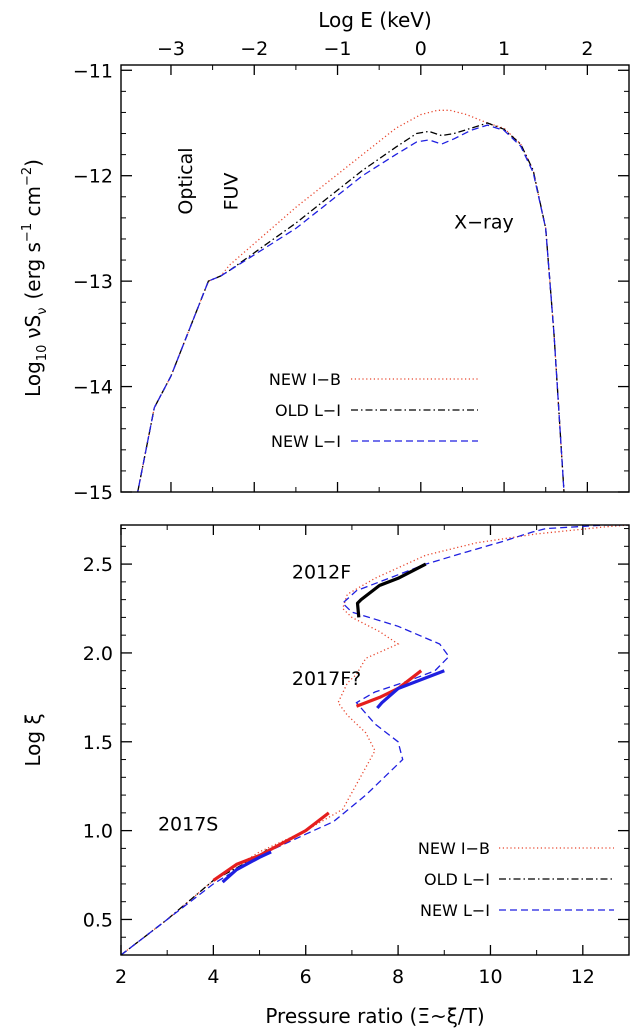 Image resolution: width=631 pixels, height=1032 pixels. I want to click on top-ytick-label: −14, so click(93, 388).